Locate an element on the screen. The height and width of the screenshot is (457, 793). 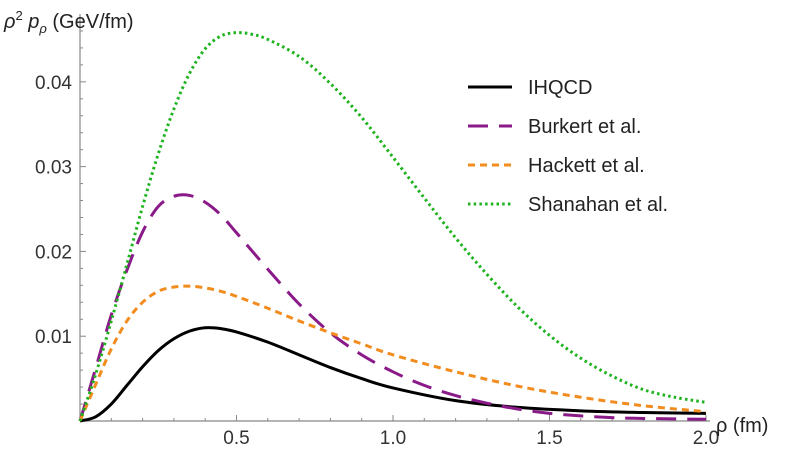
legend-label-shanahan-et-al: Shanahan et al. is located at coordinates (598, 205).